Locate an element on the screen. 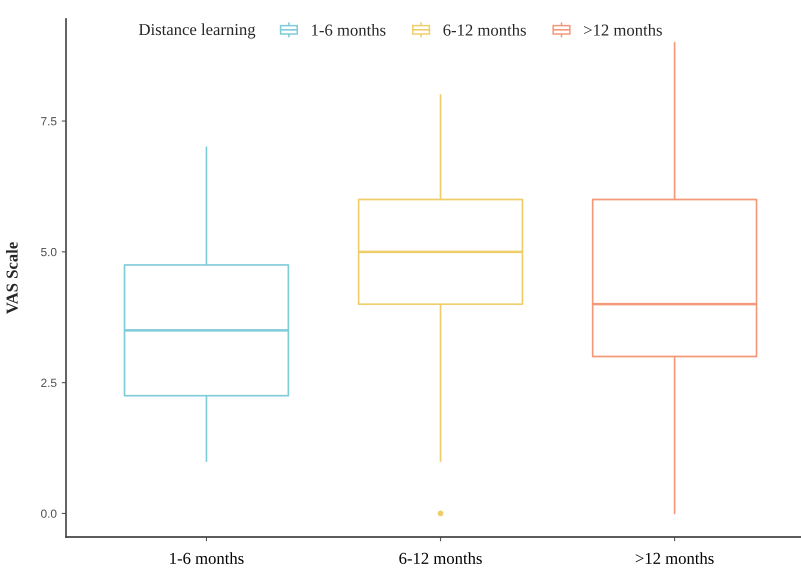  legend-label: 6-12 months is located at coordinates (484, 30).